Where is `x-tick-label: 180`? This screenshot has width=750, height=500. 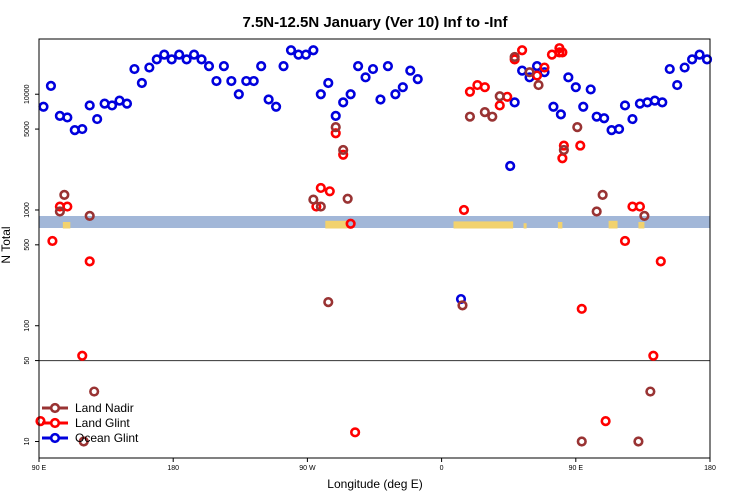 x-tick-label: 180 is located at coordinates (710, 468).